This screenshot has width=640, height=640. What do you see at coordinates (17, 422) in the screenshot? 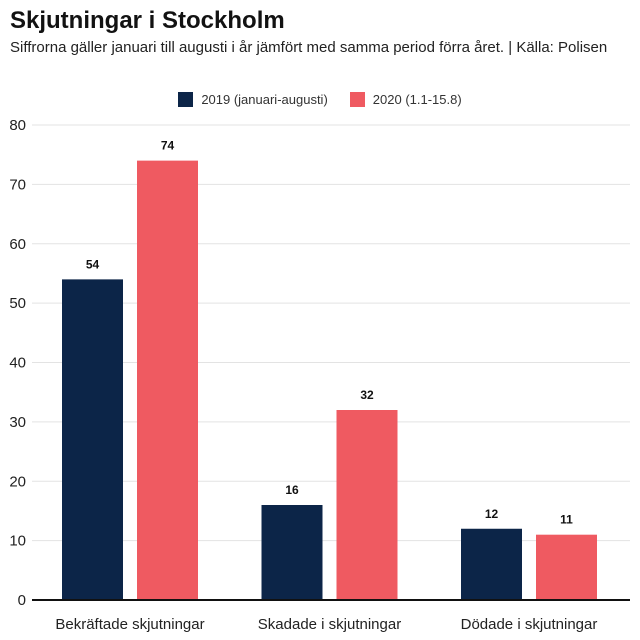
I see `y-tick-label: 30` at bounding box center [17, 422].